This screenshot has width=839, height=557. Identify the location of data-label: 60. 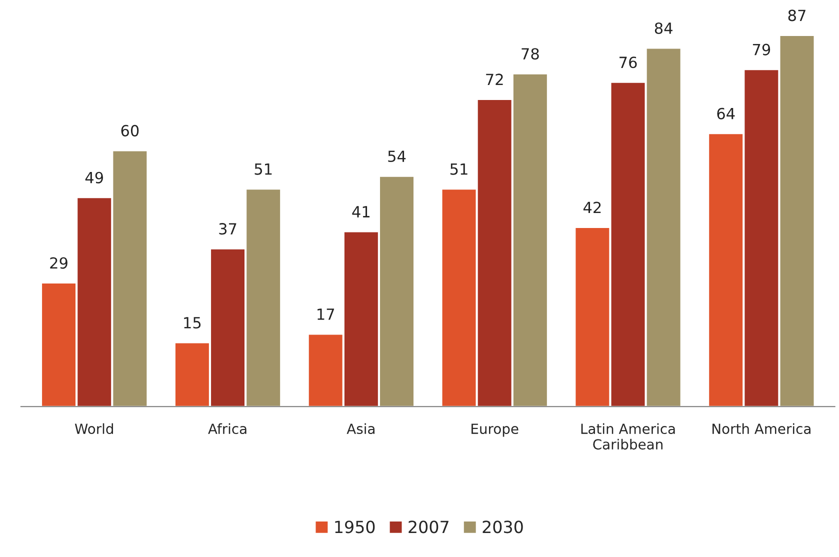
(130, 130).